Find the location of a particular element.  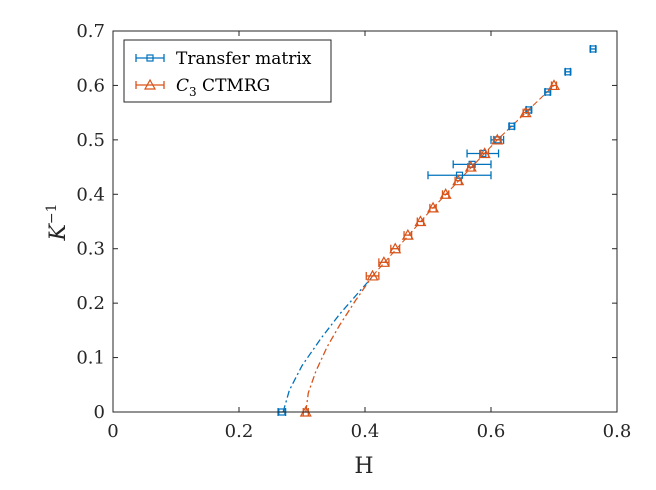

x-tick-label: 0 is located at coordinates (112, 431).